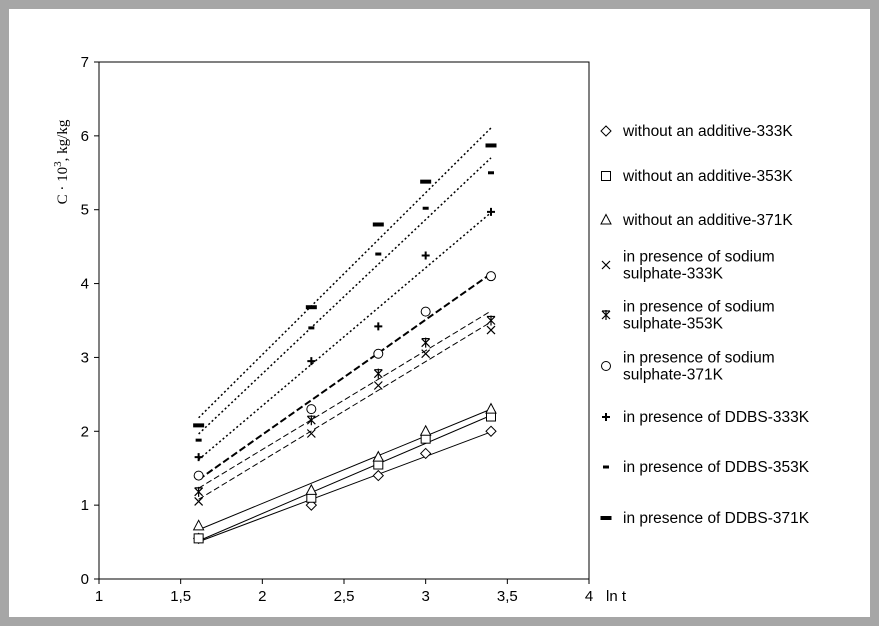  I want to click on y-axis-label-base: C · 10, so click(63, 186).